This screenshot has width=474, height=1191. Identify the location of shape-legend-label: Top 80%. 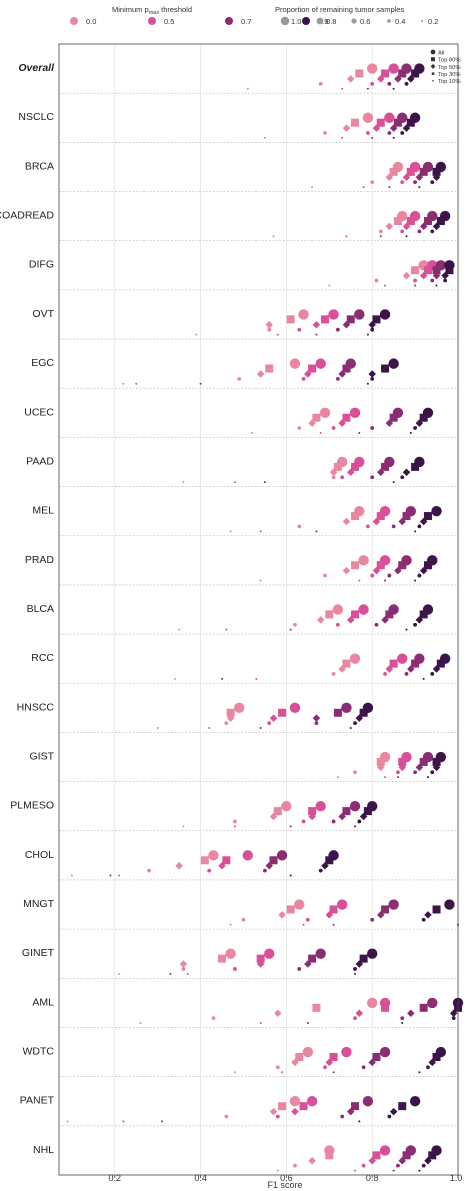
(449, 61).